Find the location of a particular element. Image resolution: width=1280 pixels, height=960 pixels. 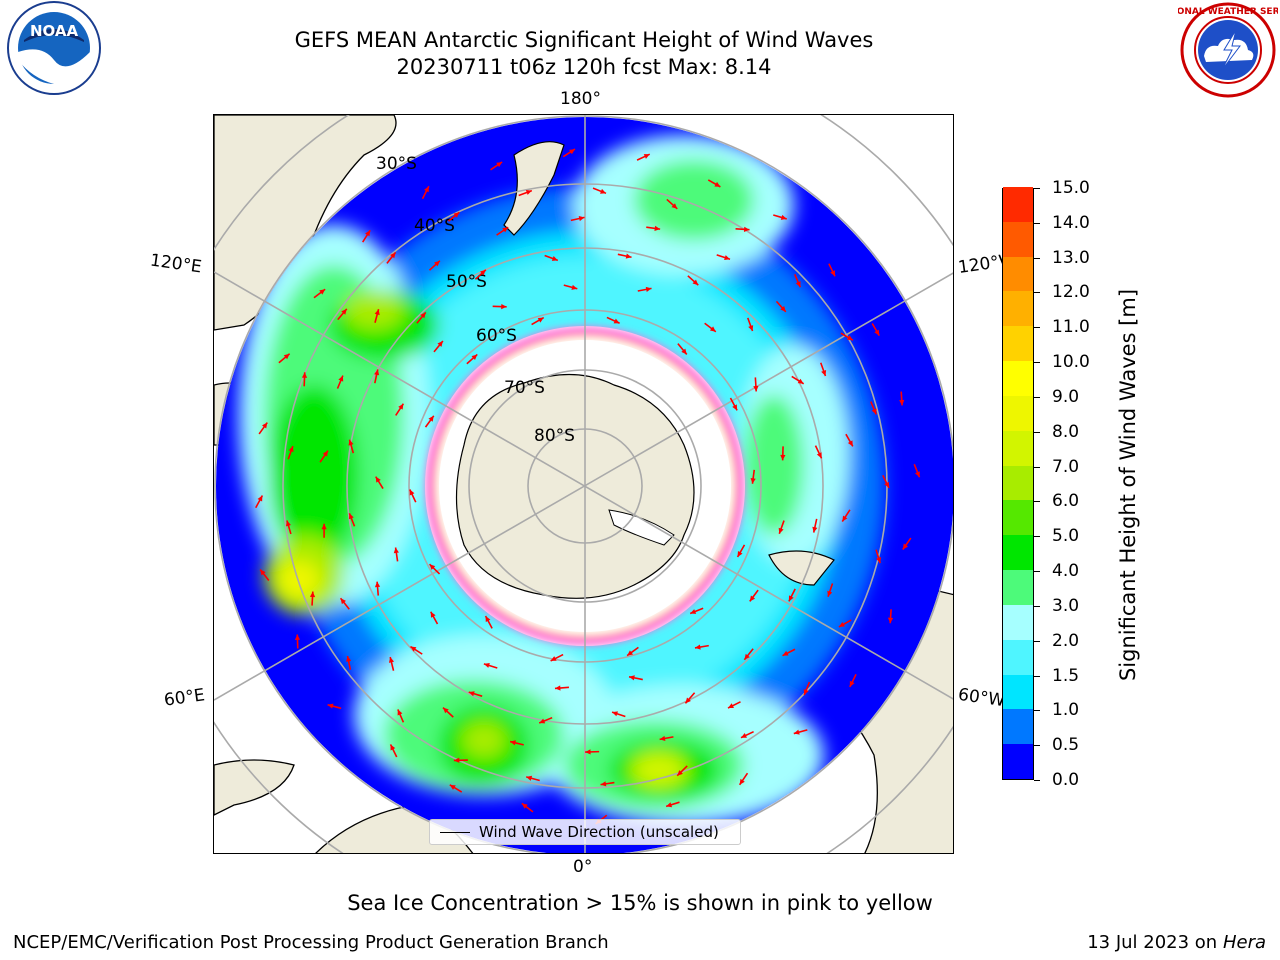

nws-logo: NATIONAL WEATHER SERVICE is located at coordinates (1216, 52).